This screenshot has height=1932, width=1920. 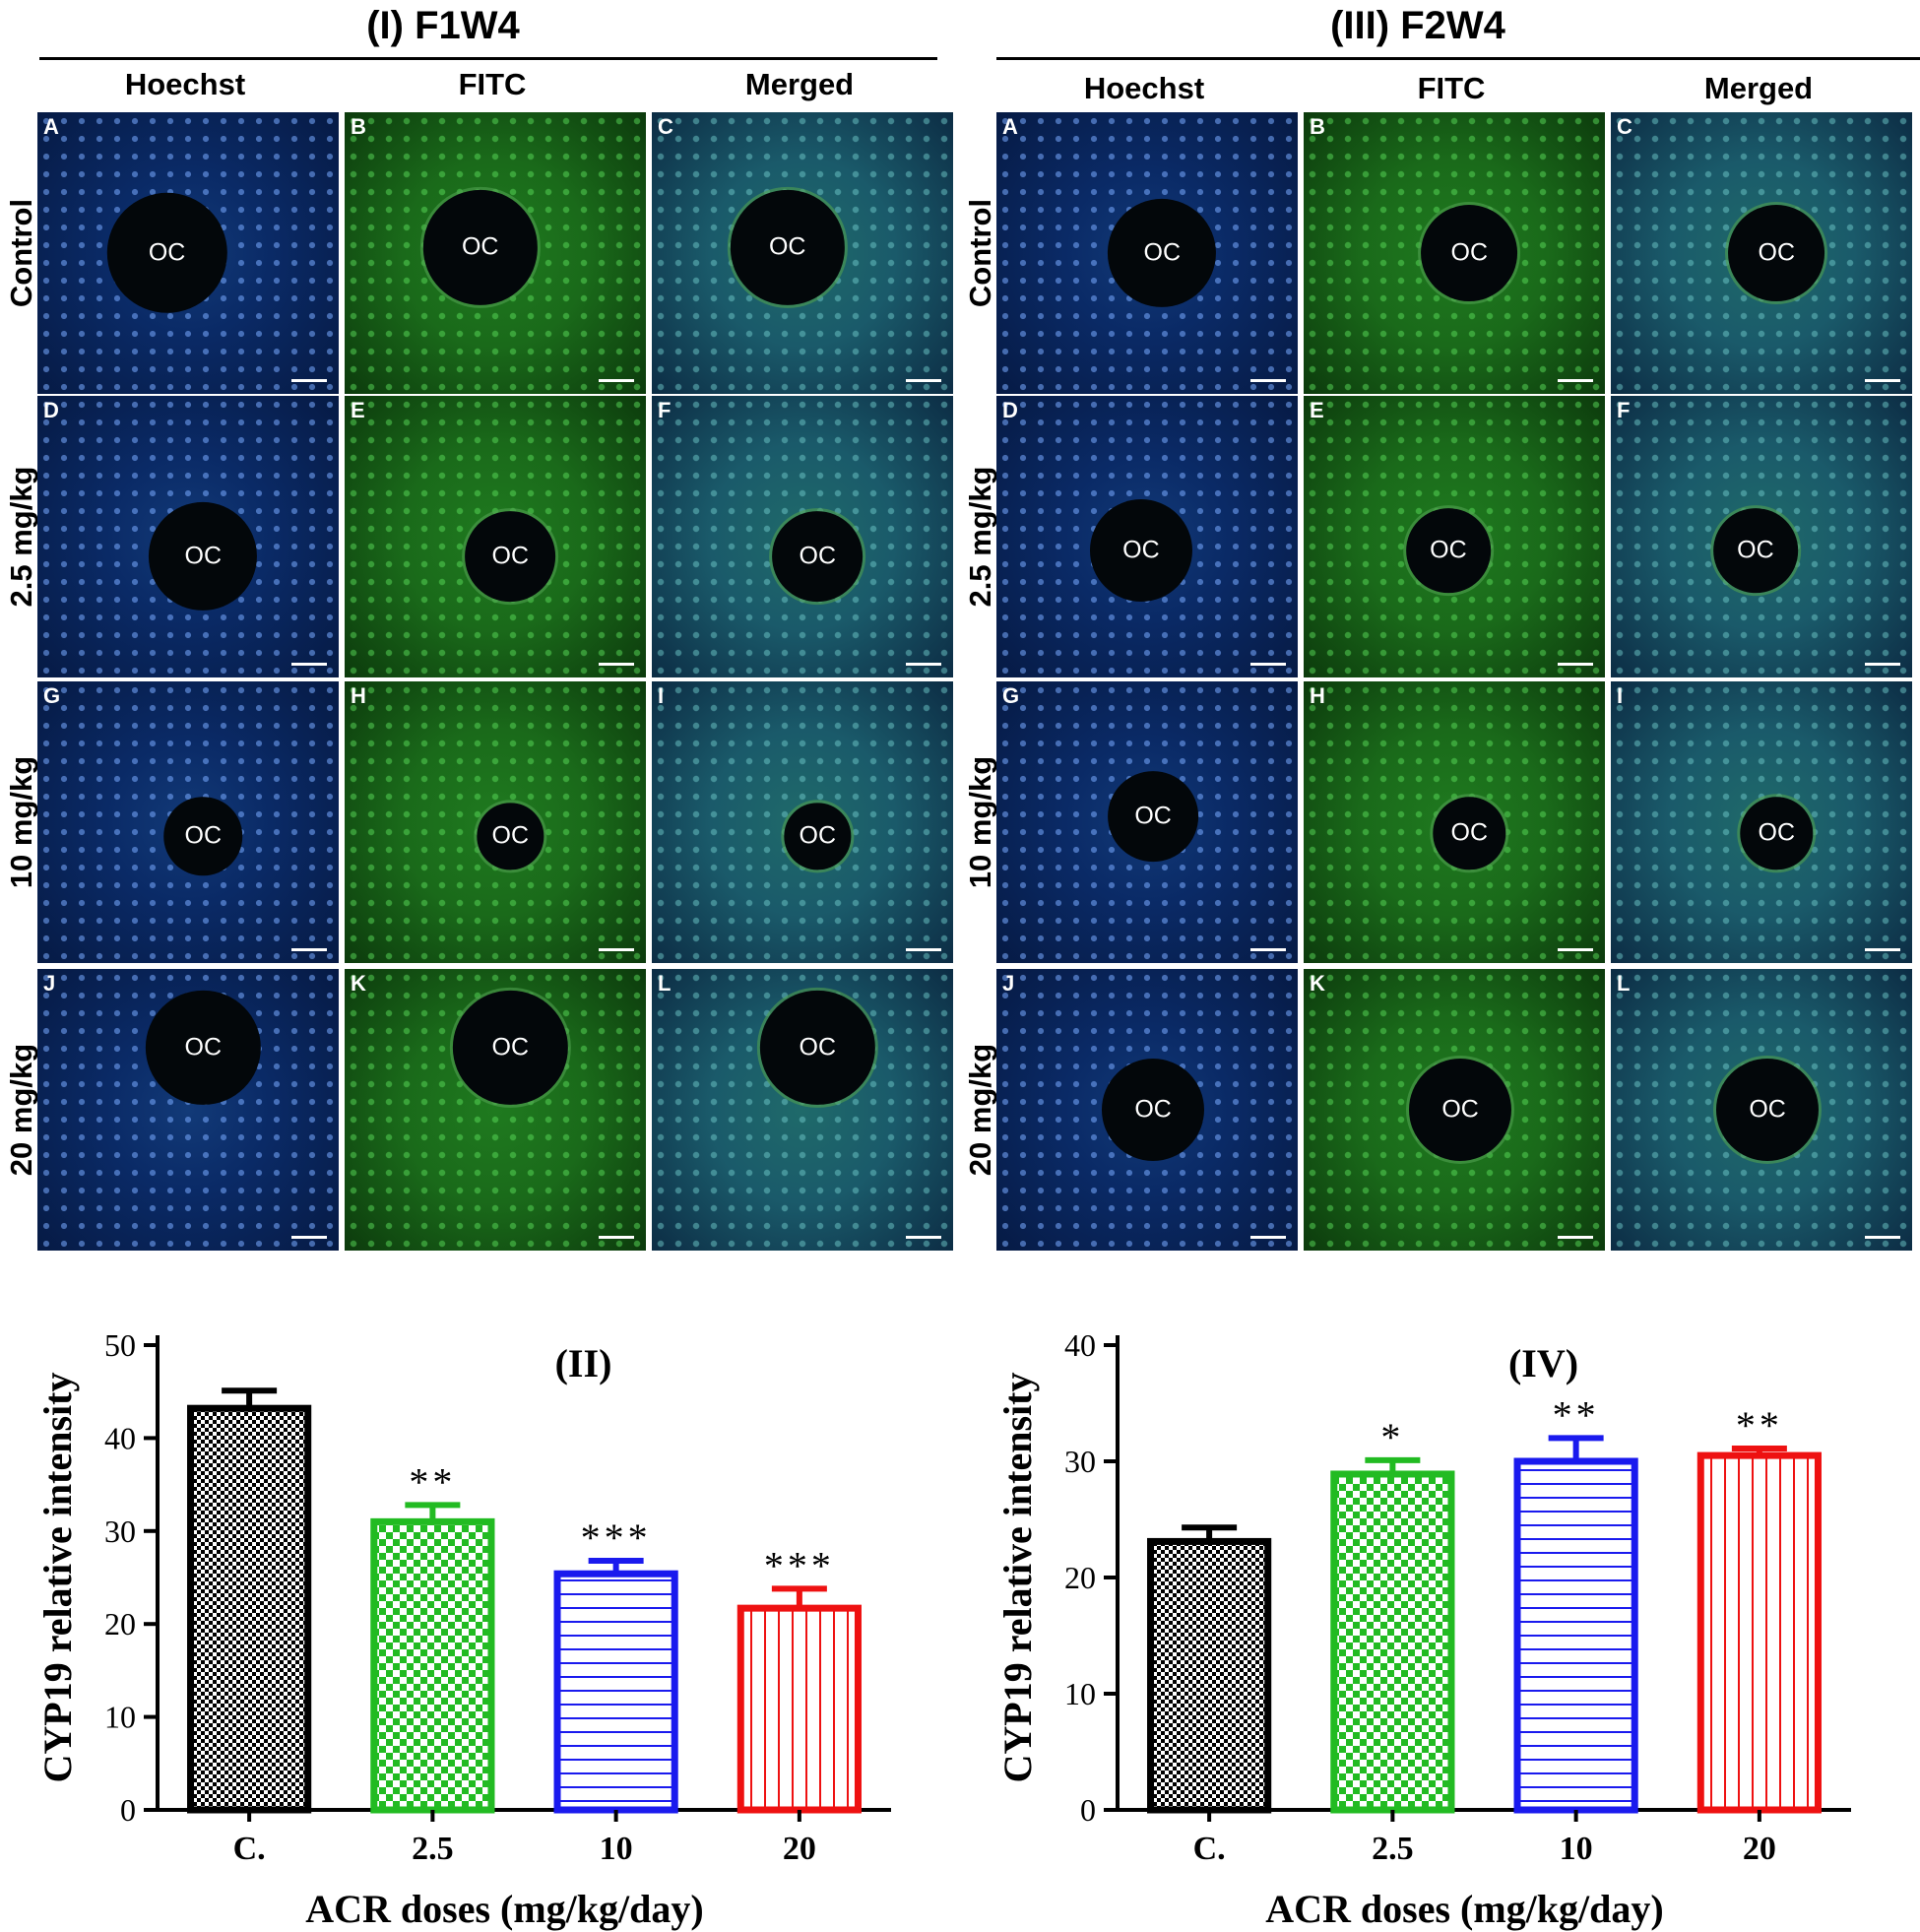 I want to click on micrograph-c: C OC, so click(x=802, y=253).